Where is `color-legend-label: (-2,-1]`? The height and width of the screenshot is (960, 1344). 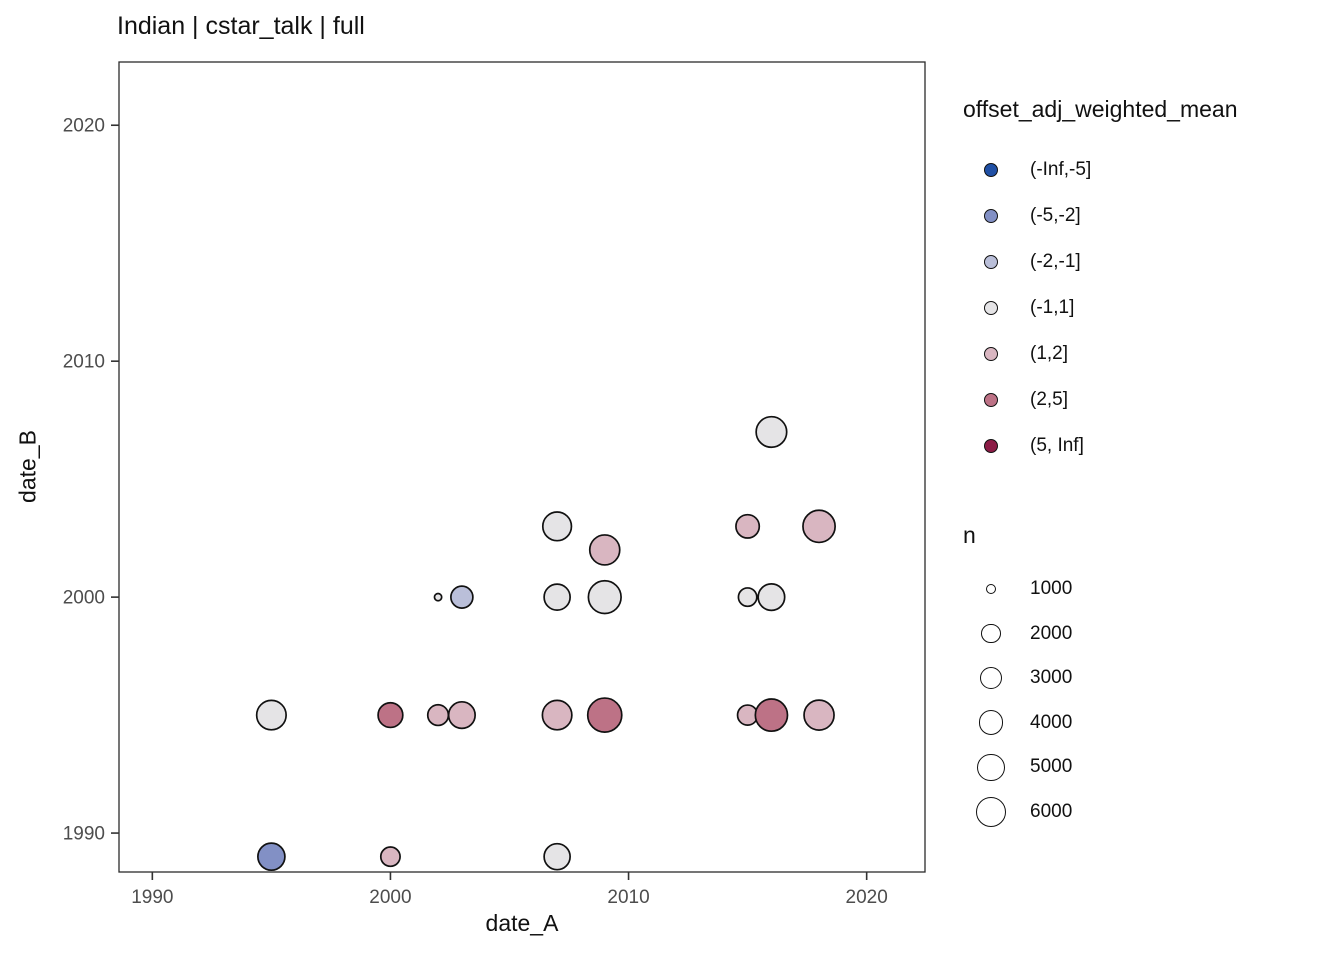 color-legend-label: (-2,-1] is located at coordinates (1055, 261).